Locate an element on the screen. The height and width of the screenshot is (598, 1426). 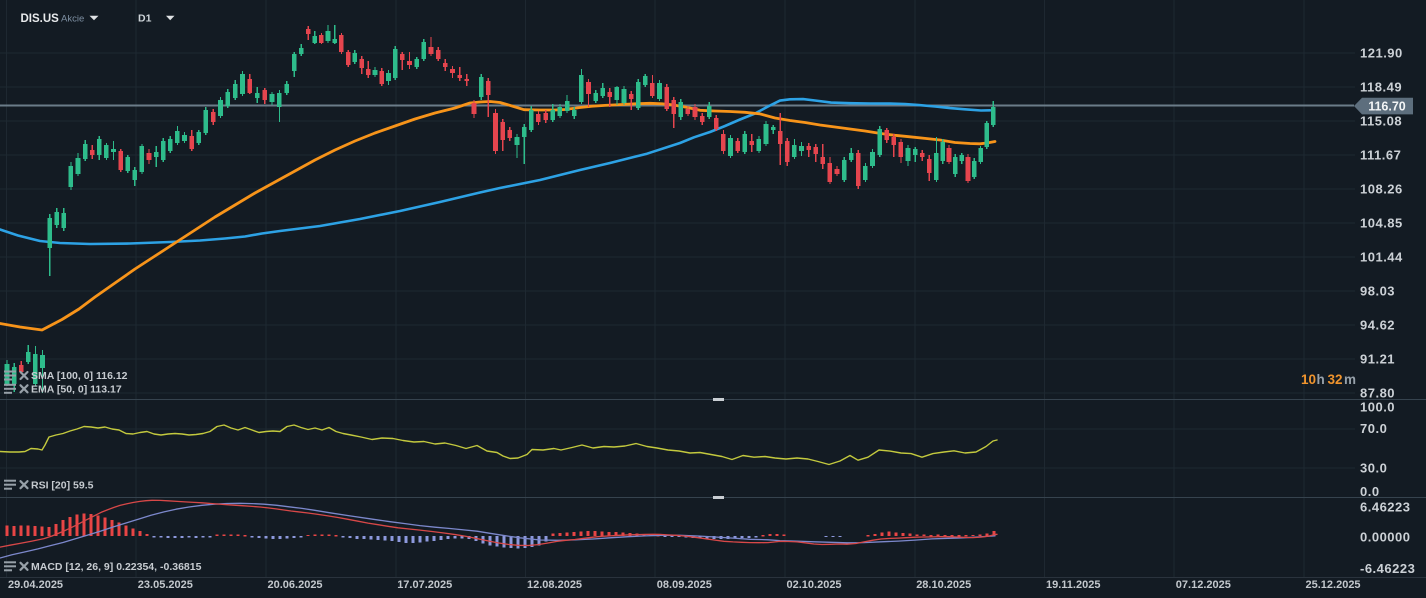
svg-text: D1 is located at coordinates (145, 19).